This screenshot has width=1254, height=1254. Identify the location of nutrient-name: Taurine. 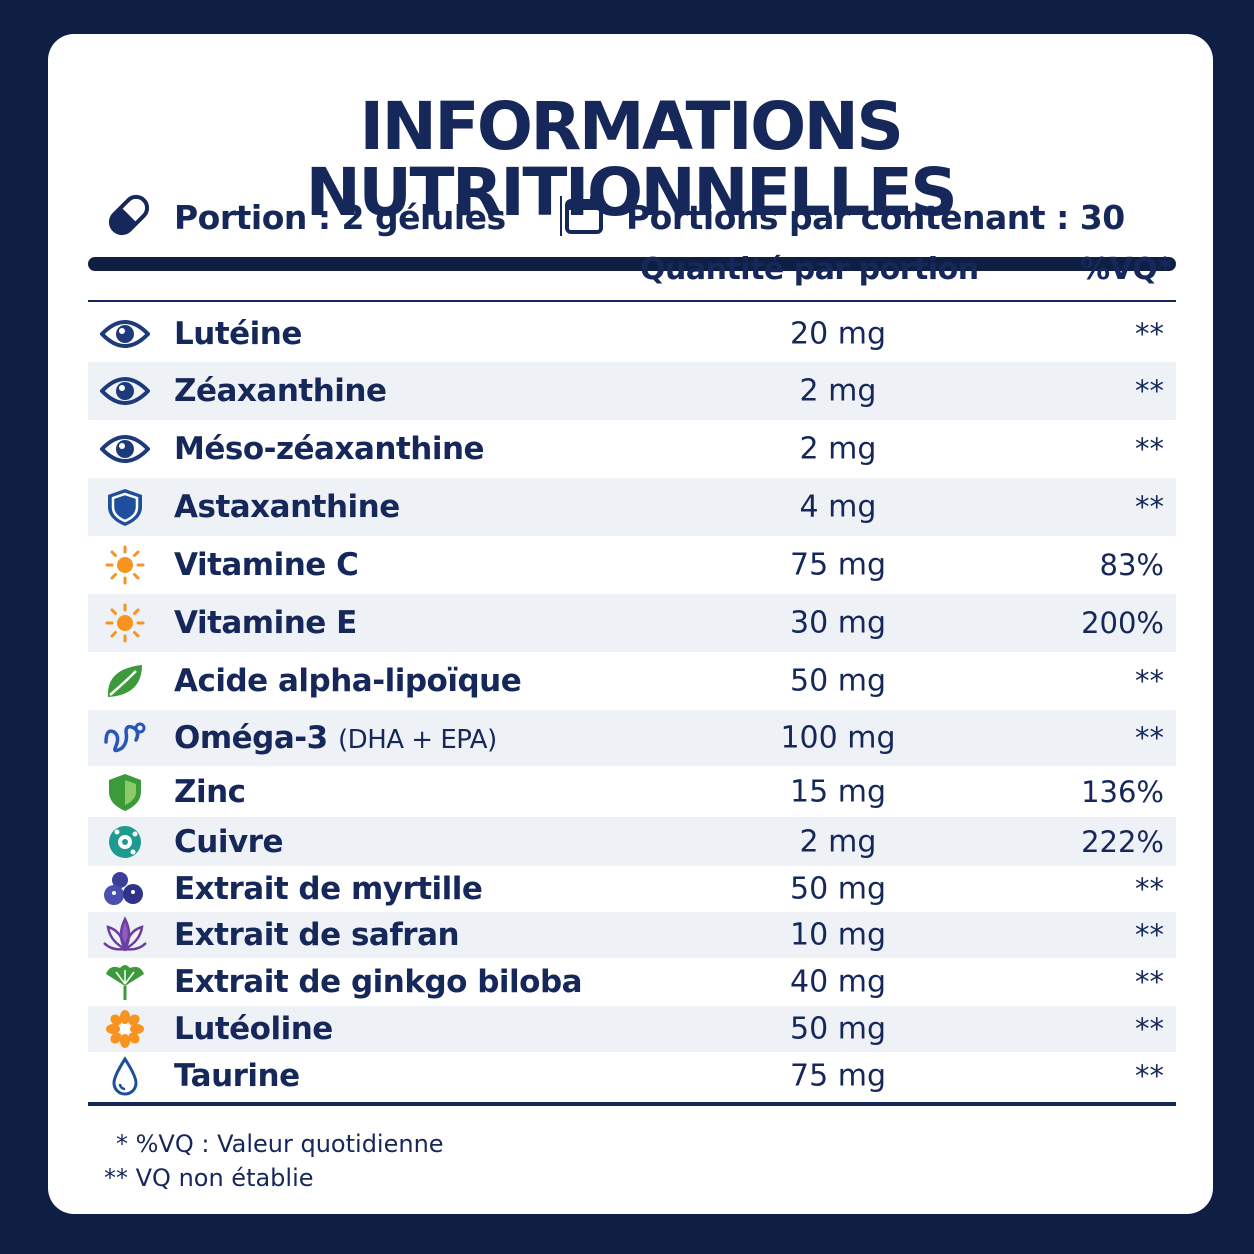
(237, 1076).